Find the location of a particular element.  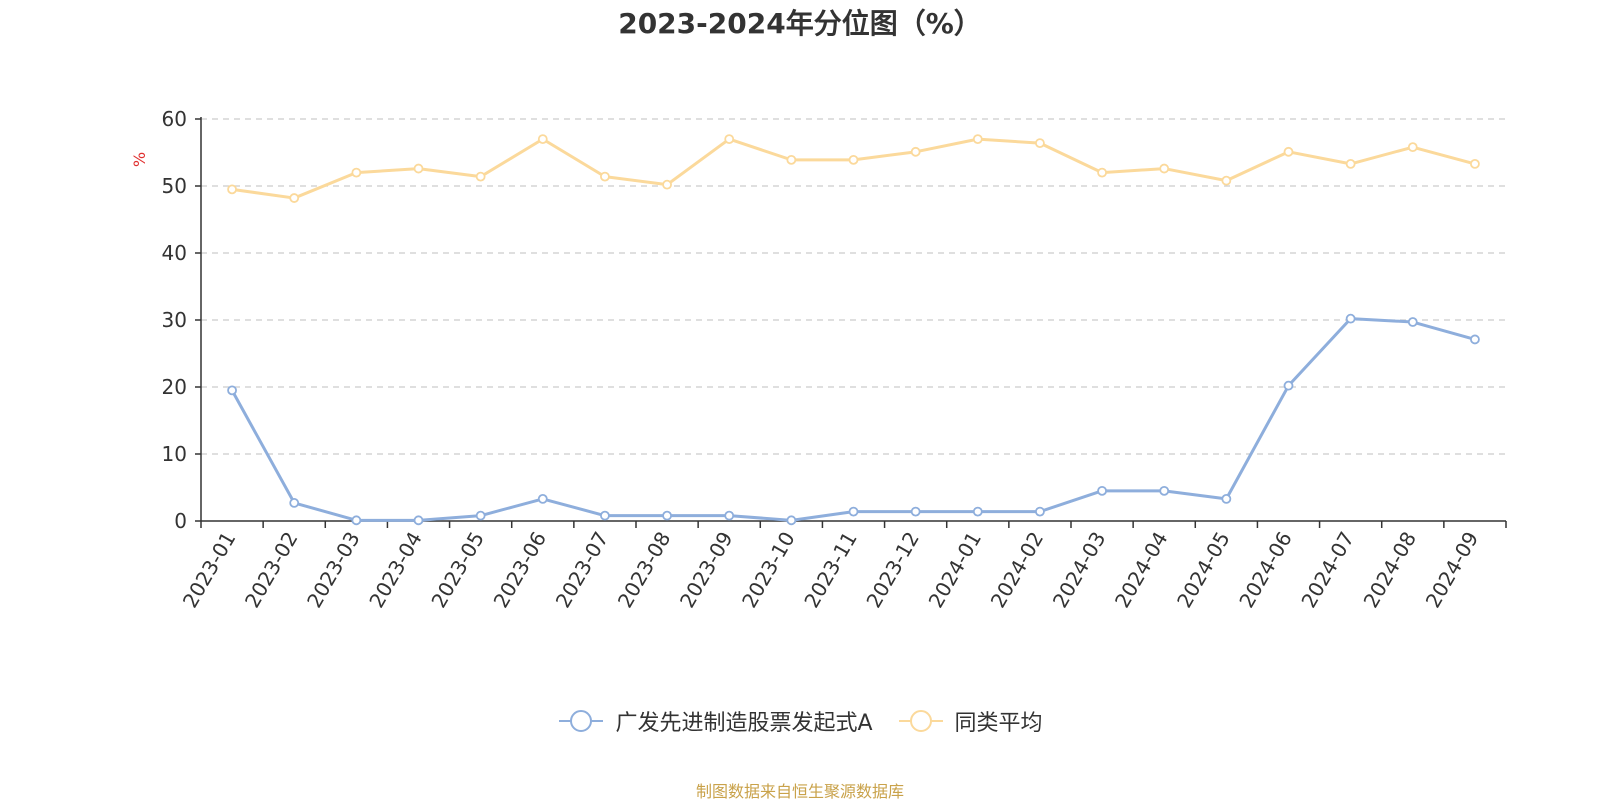

x-tick-label-5: 2023-06 is located at coordinates (520, 570).